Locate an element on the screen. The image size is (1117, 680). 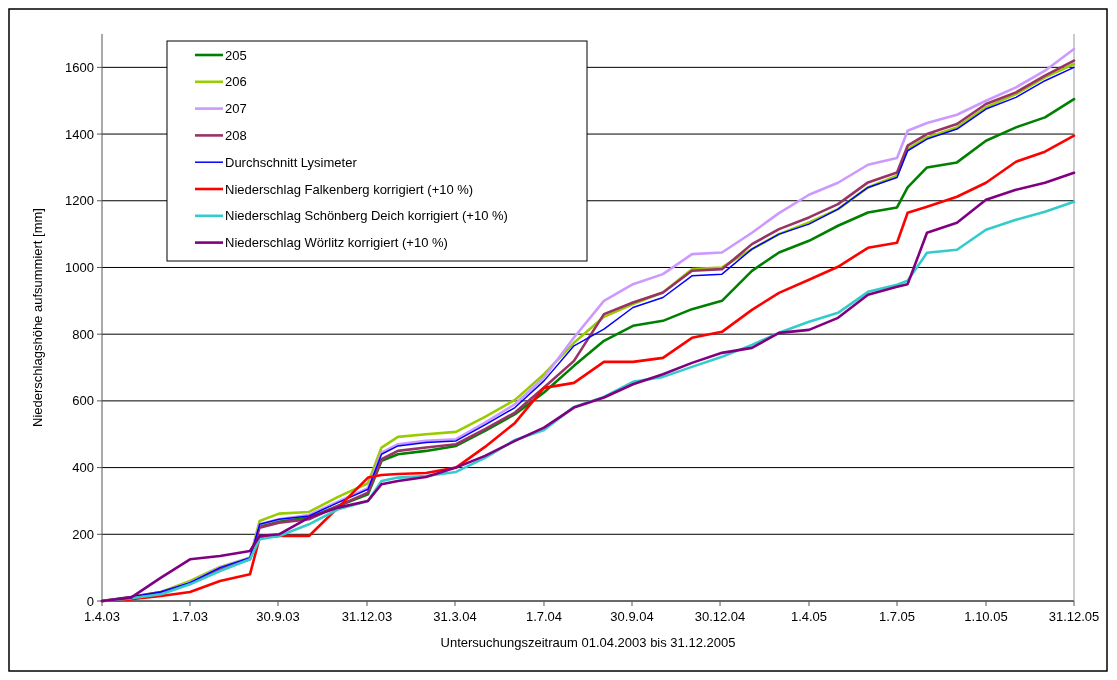
x-axis-title: Untersuchungszeitraum 01.04.2003 bis 31.12.2005 is located at coordinates (588, 642).